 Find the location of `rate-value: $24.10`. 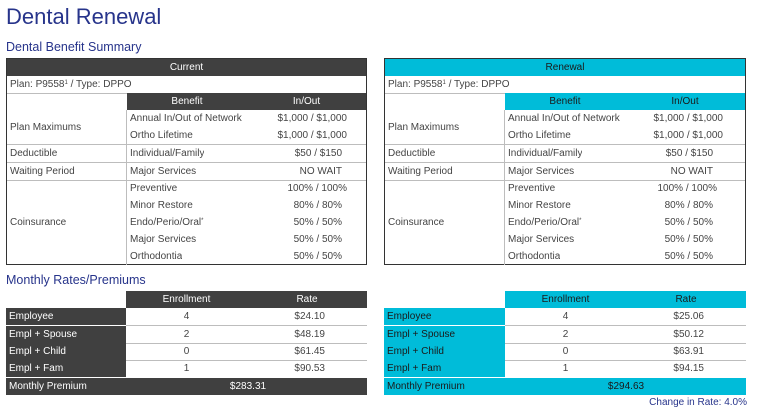

rate-value: $24.10 is located at coordinates (309, 316).